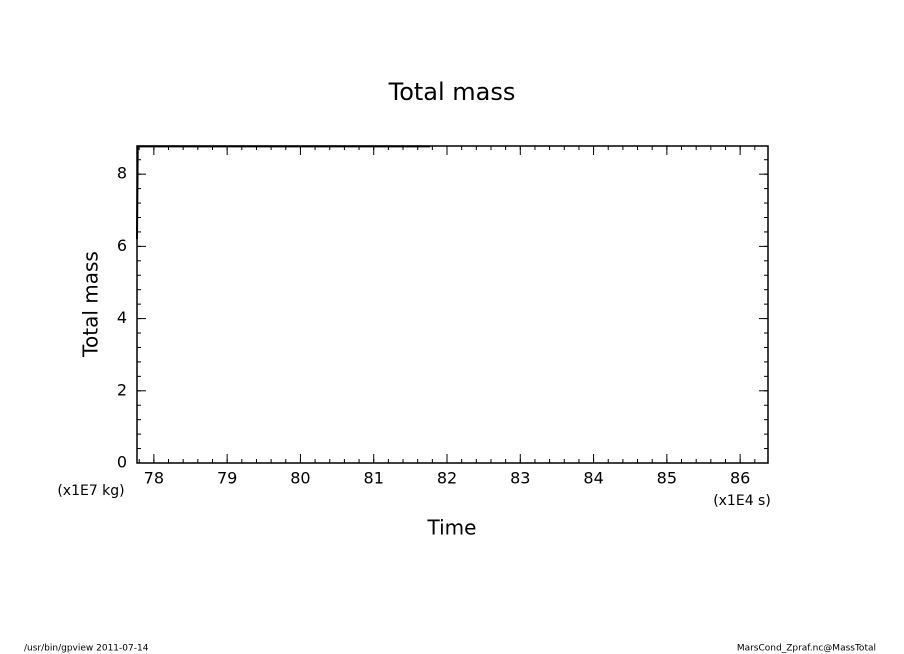 The width and height of the screenshot is (904, 654). Describe the element at coordinates (742, 501) in the screenshot. I see `x-units: (x1E4 s)` at that location.